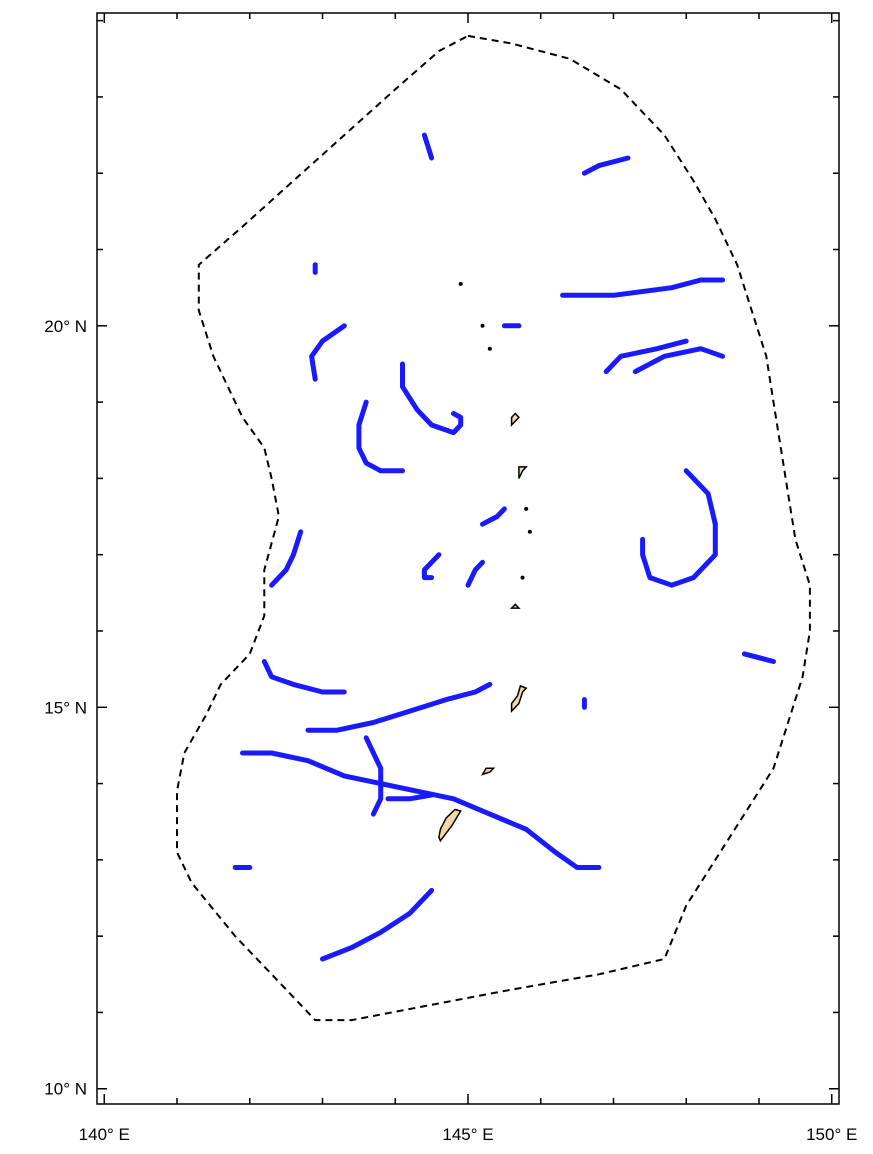 This screenshot has height=1154, width=873. Describe the element at coordinates (831, 1134) in the screenshot. I see `x-tick-label: 150° E` at that location.